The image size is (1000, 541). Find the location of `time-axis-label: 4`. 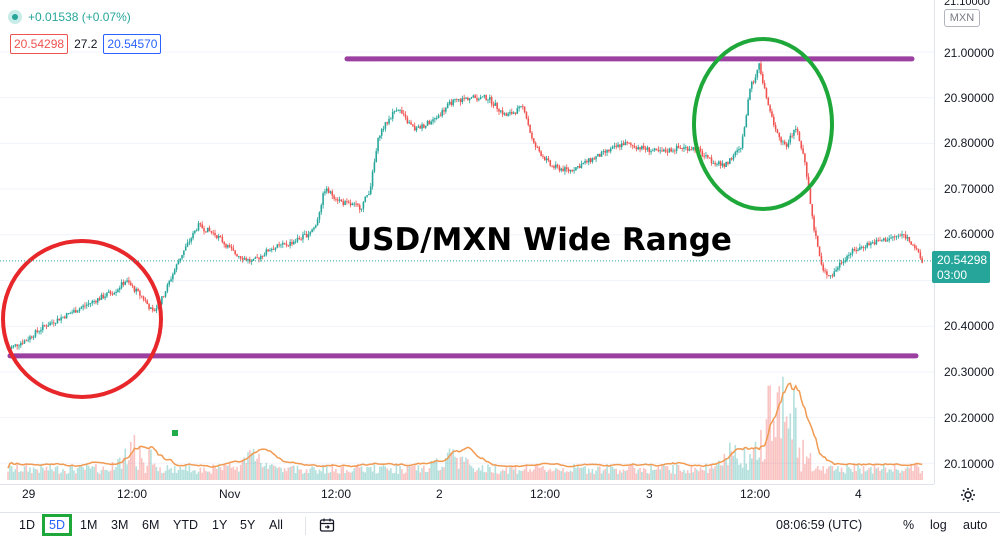

time-axis-label: 4 is located at coordinates (858, 494).